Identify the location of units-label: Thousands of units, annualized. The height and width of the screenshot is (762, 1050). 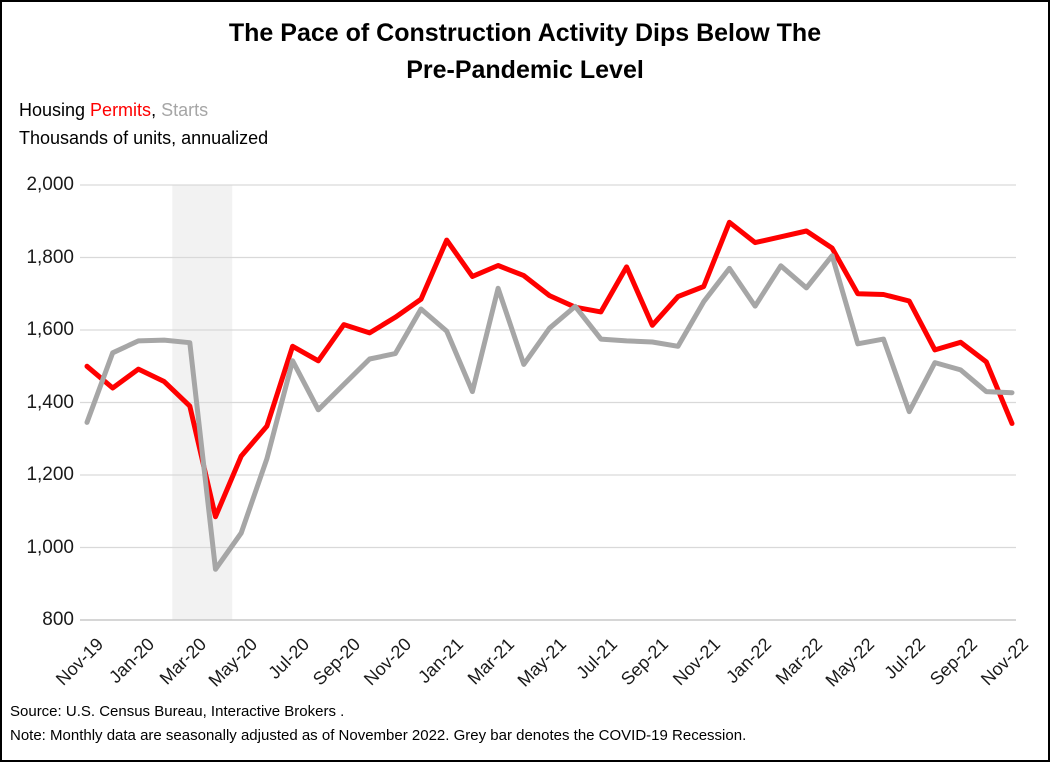
(144, 138).